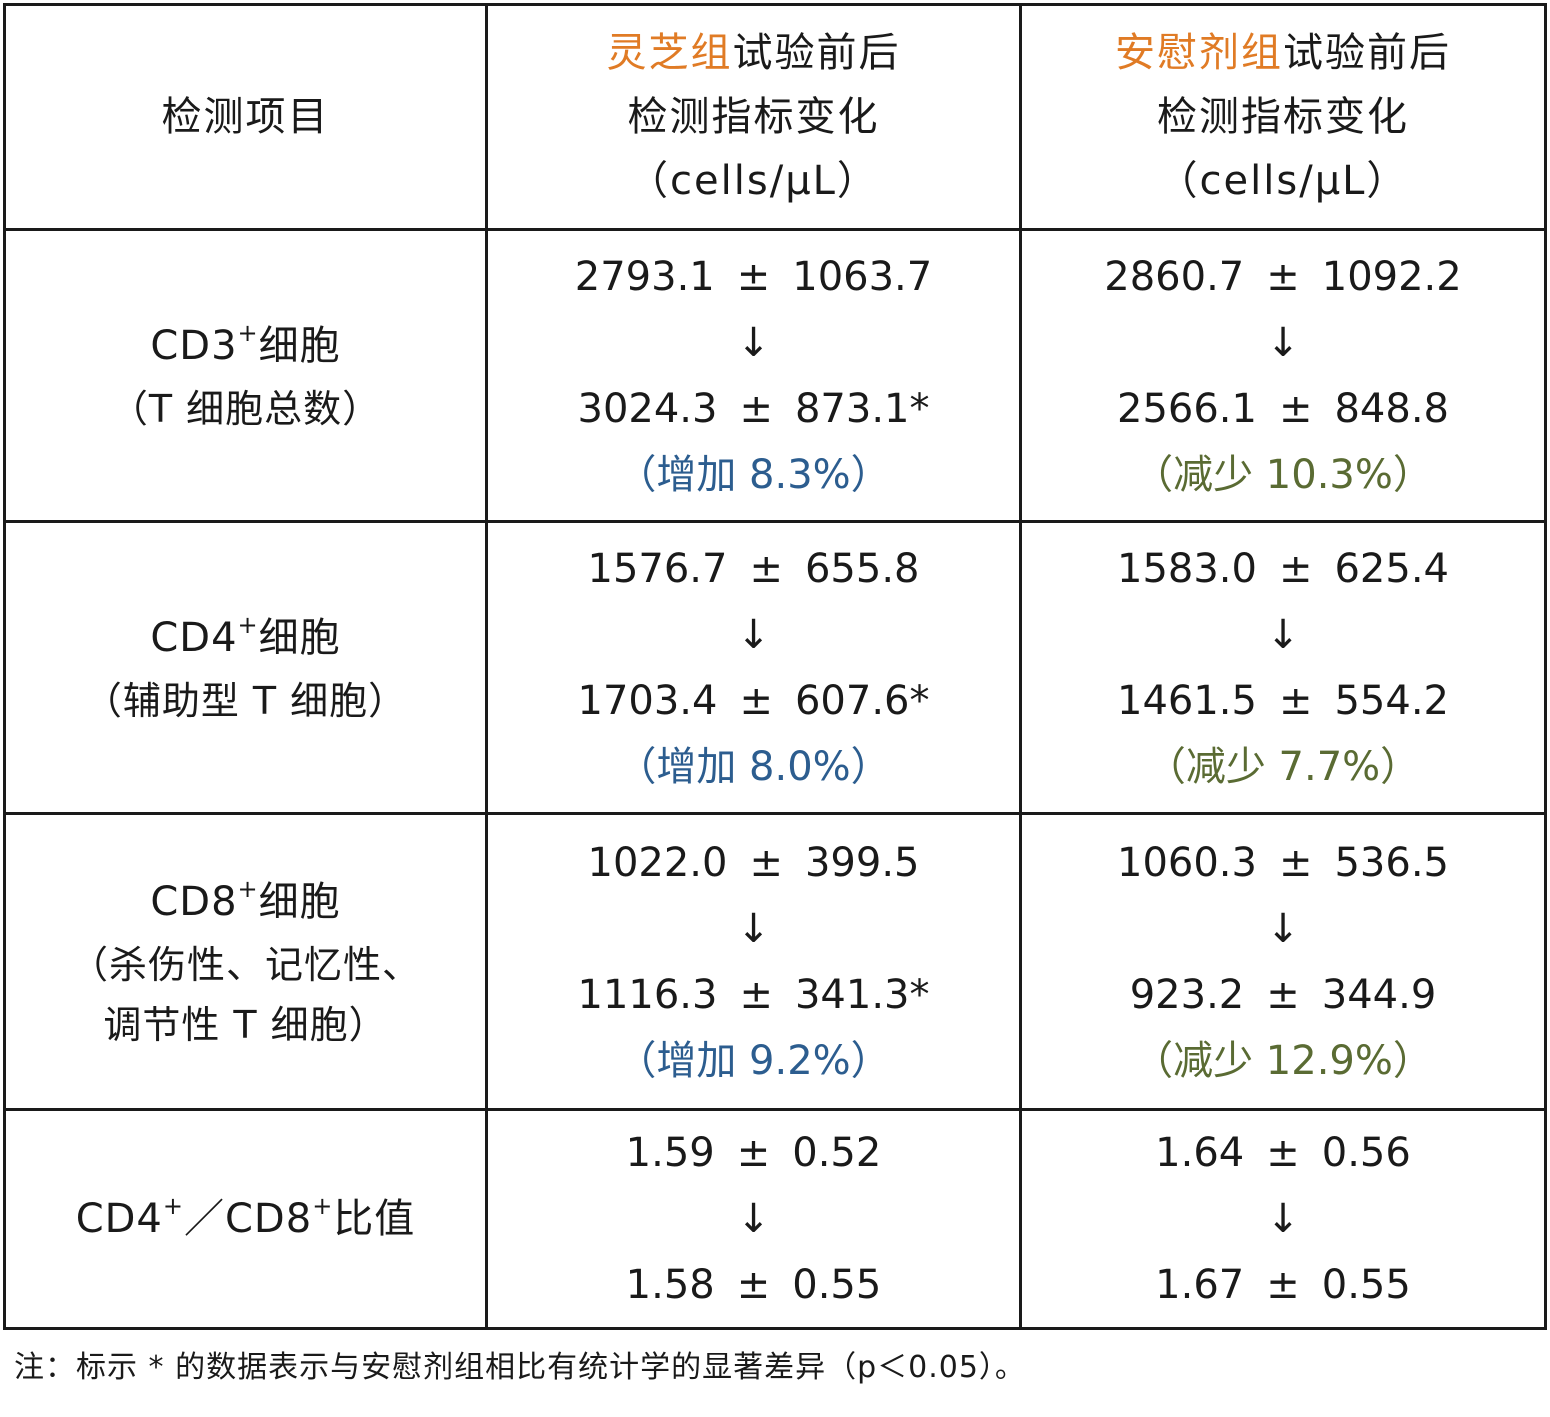 The height and width of the screenshot is (1417, 1550). I want to click on header-group1-line2: 检测指标变化, so click(753, 117).